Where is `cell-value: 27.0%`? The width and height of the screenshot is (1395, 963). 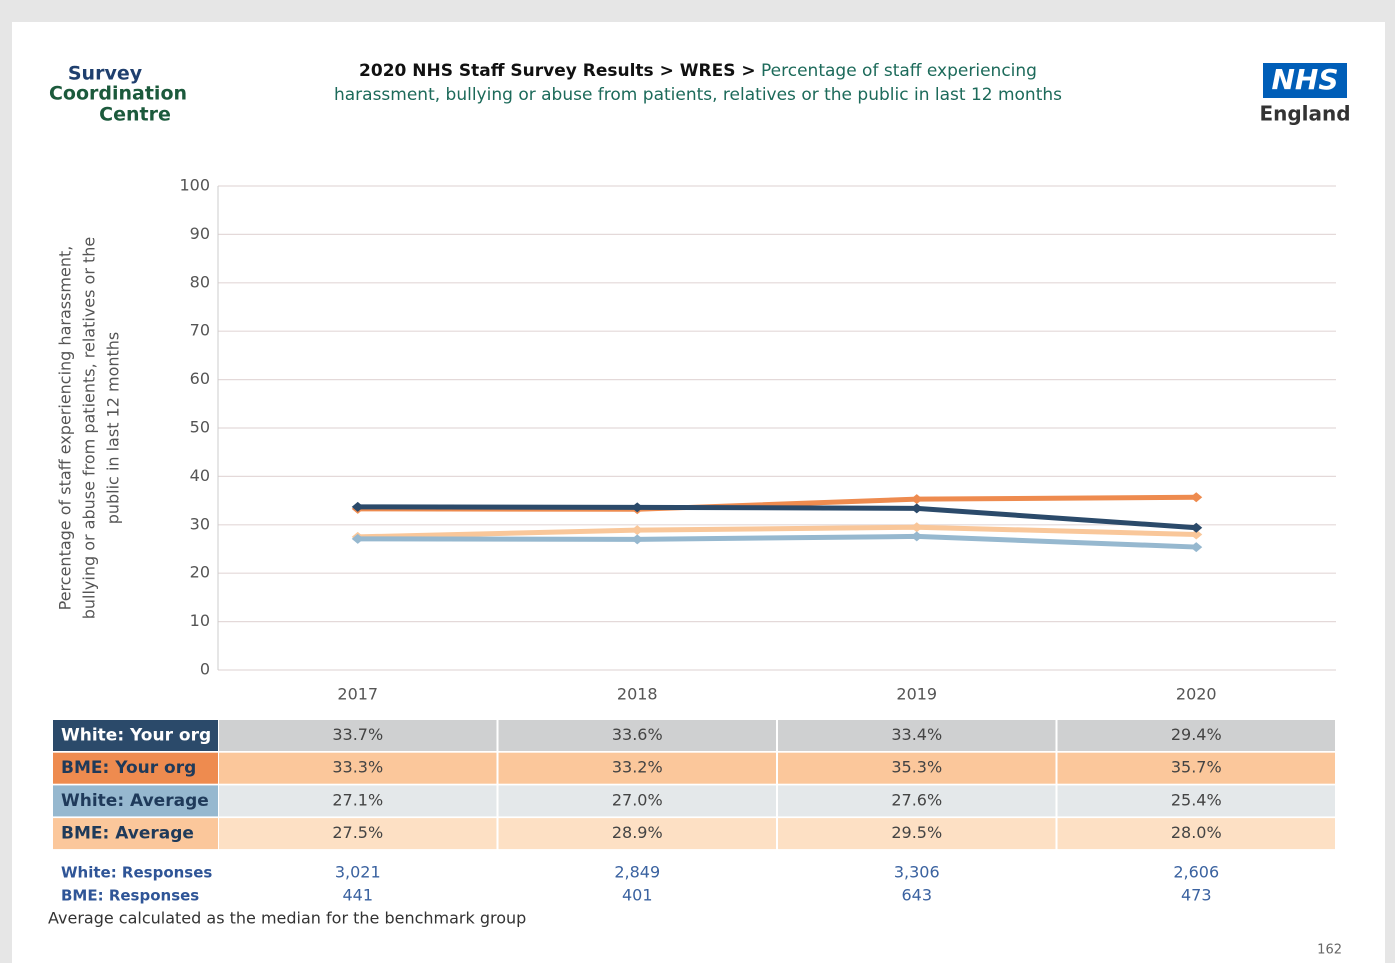
cell-value: 27.0% is located at coordinates (637, 799).